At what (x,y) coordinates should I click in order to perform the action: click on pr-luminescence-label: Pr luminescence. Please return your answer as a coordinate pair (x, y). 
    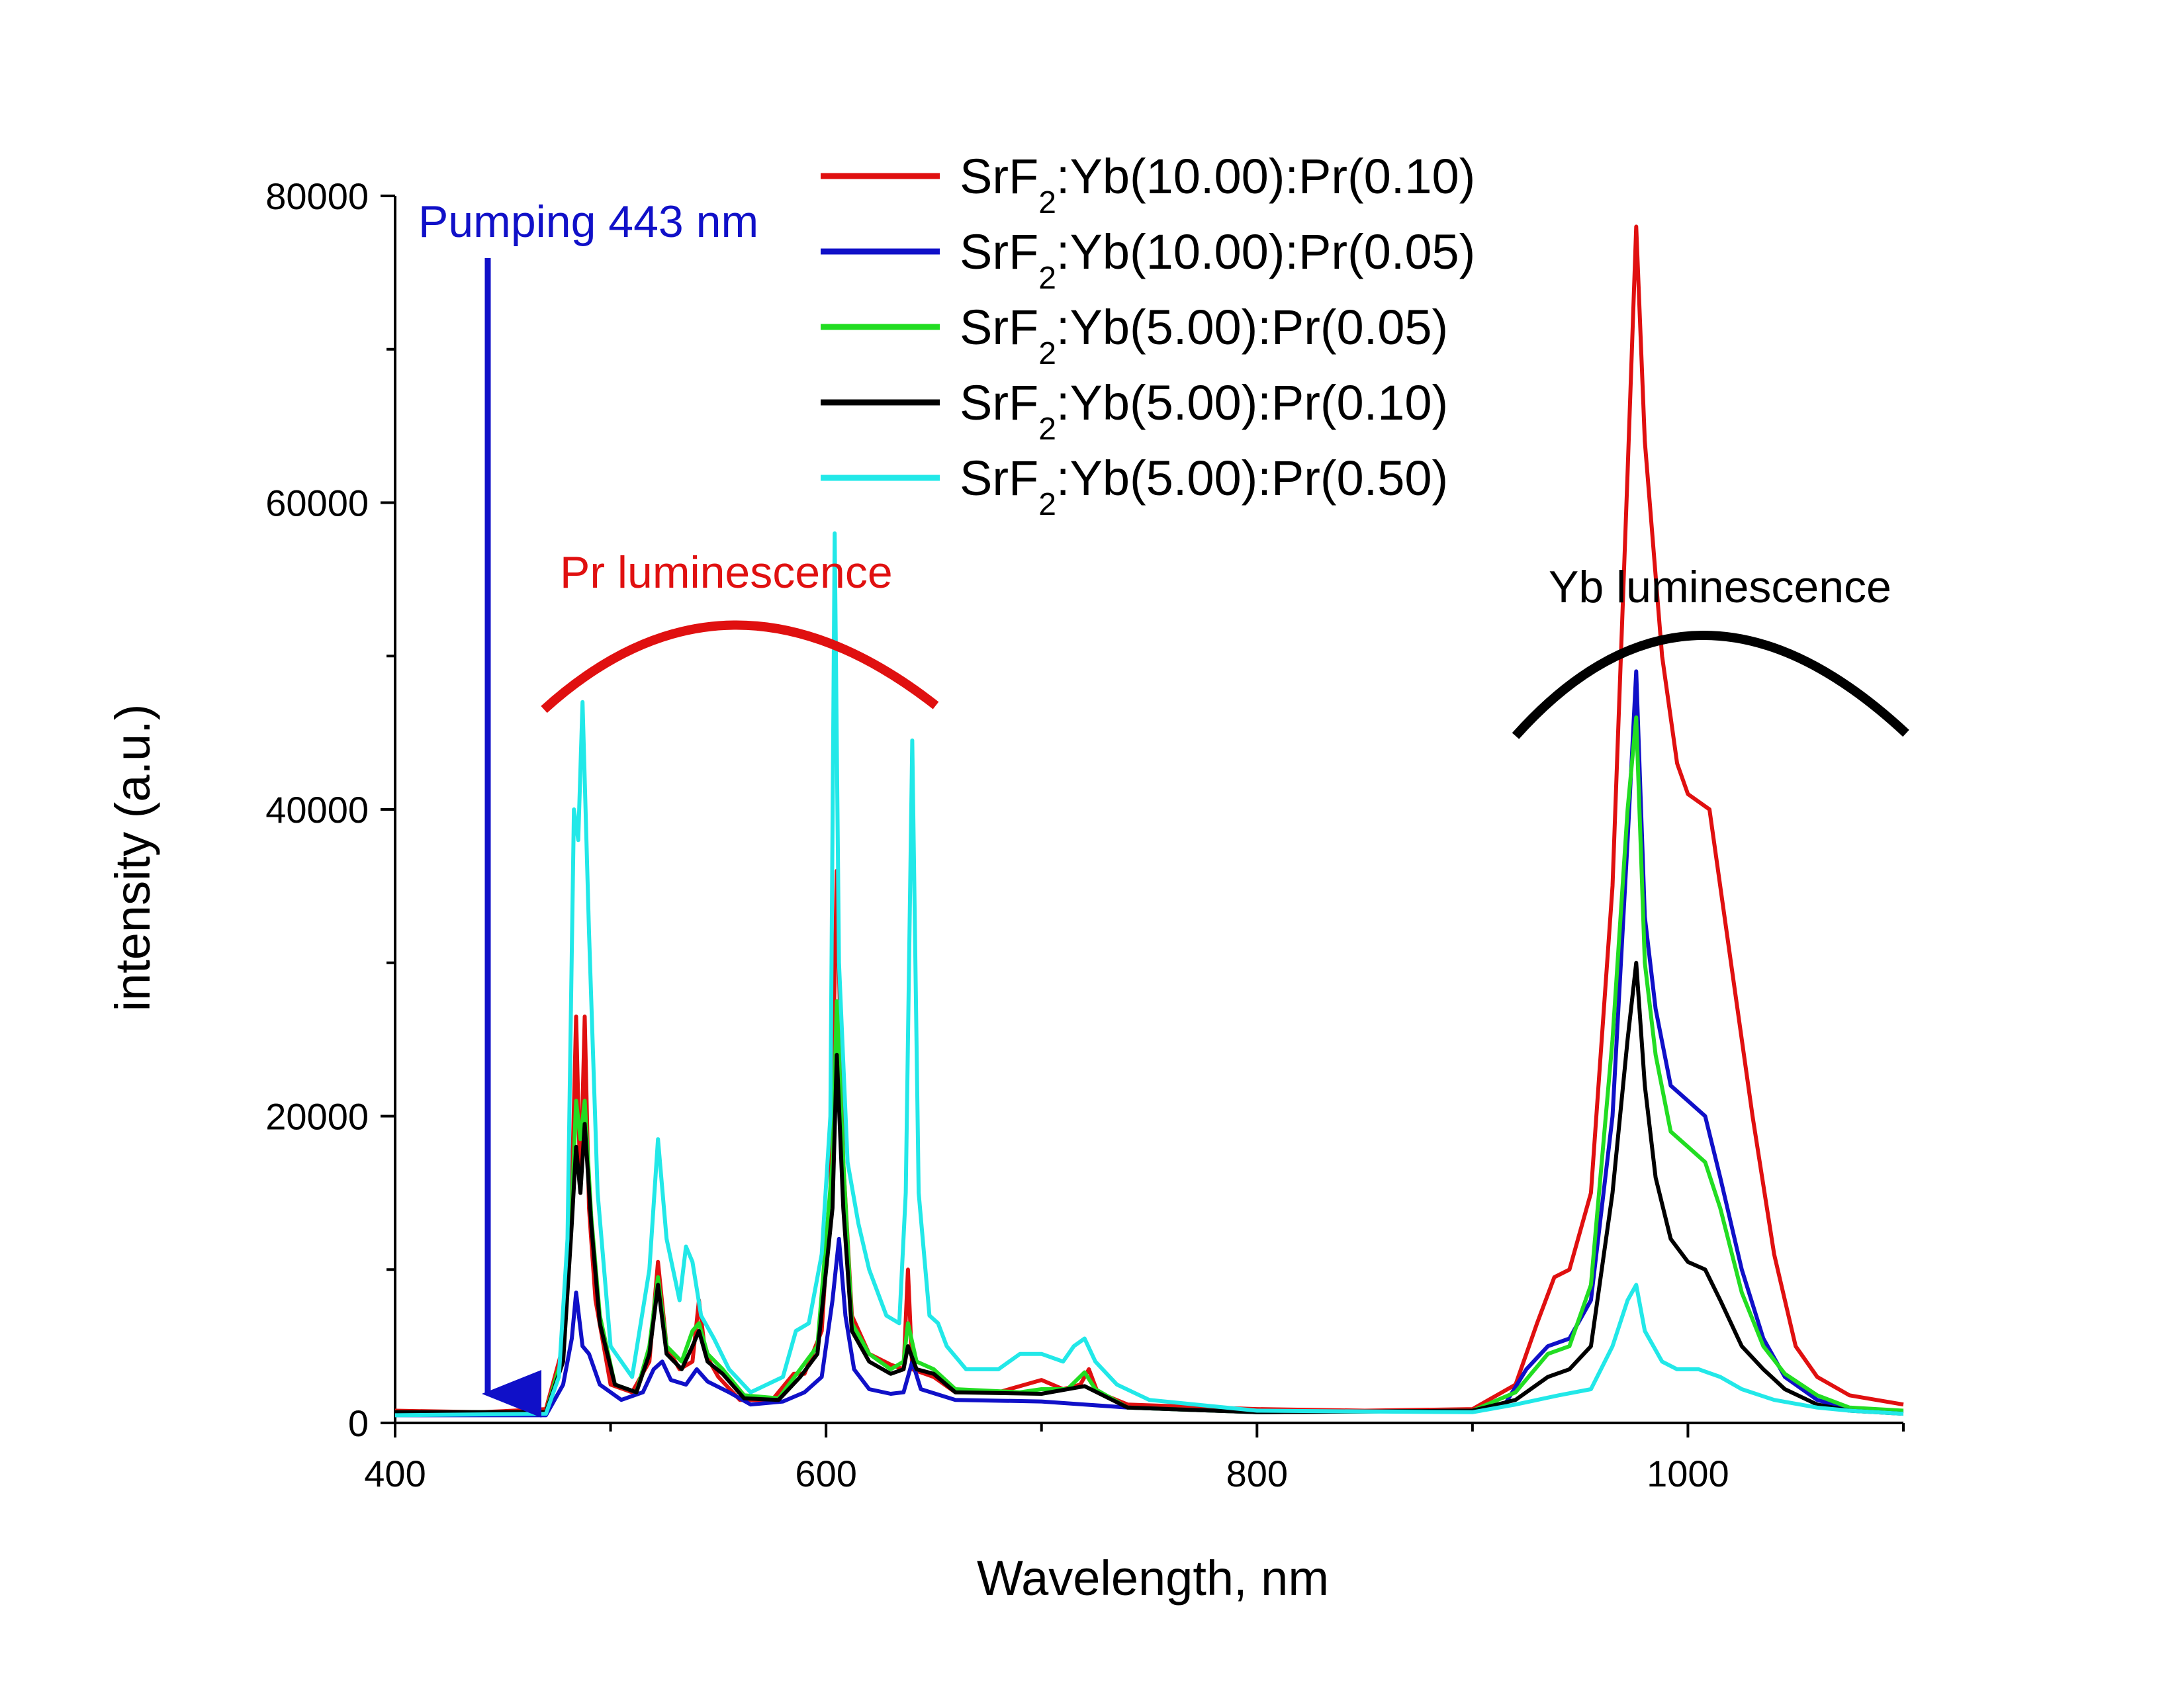
    Looking at the image, I should click on (726, 572).